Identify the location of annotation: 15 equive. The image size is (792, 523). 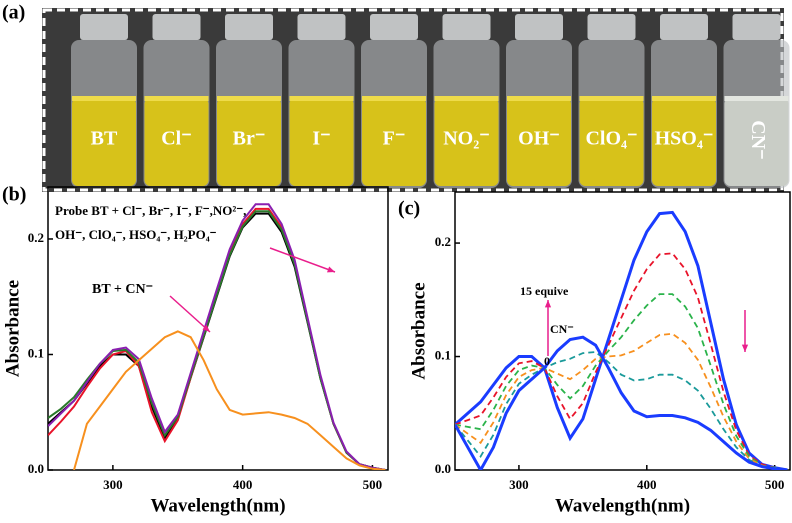
(544, 291).